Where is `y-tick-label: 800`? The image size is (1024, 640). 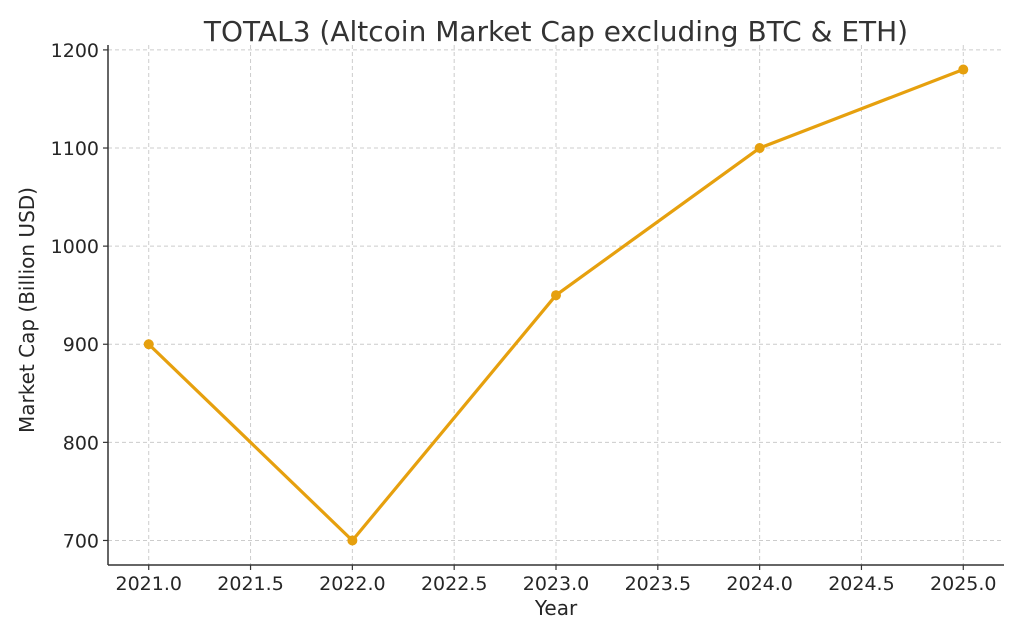 y-tick-label: 800 is located at coordinates (81, 443).